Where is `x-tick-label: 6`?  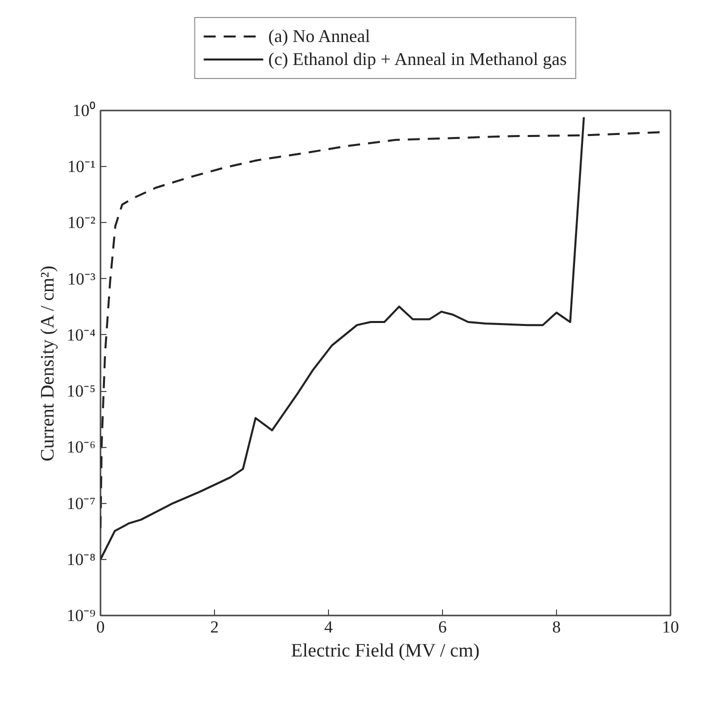 x-tick-label: 6 is located at coordinates (442, 627).